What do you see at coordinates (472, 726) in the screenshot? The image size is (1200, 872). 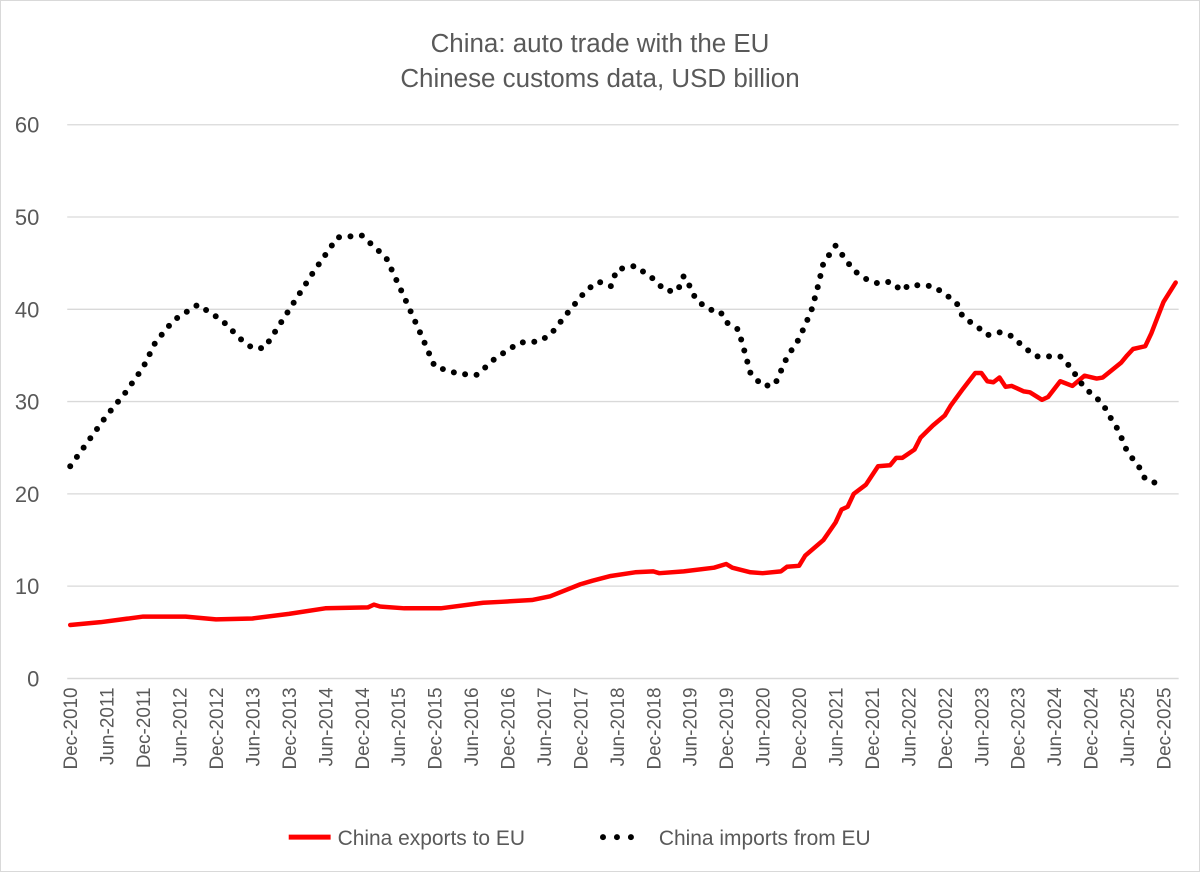 I see `x-tick-label: Jun-2016` at bounding box center [472, 726].